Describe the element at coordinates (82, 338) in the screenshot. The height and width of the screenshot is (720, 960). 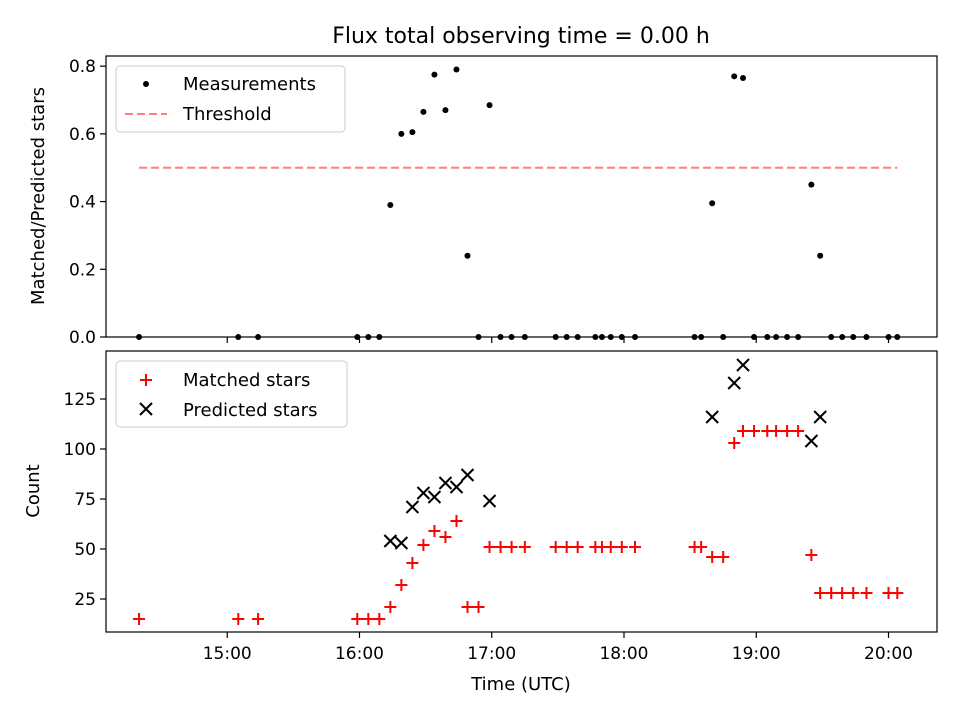
I see `top-ytick-label: 0.0` at that location.